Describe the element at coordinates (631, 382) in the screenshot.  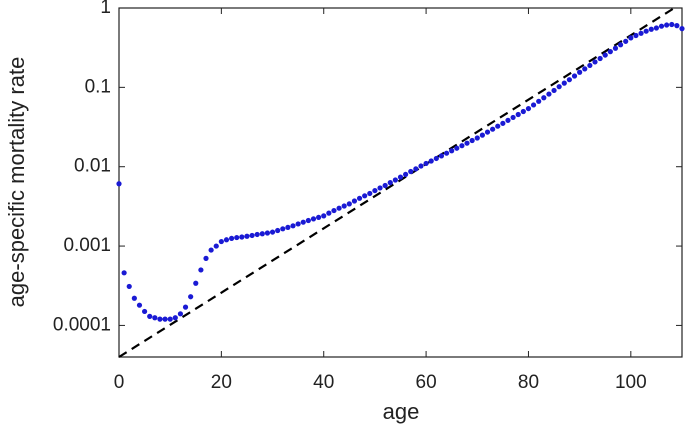
I see `x-tick-label: 100` at that location.